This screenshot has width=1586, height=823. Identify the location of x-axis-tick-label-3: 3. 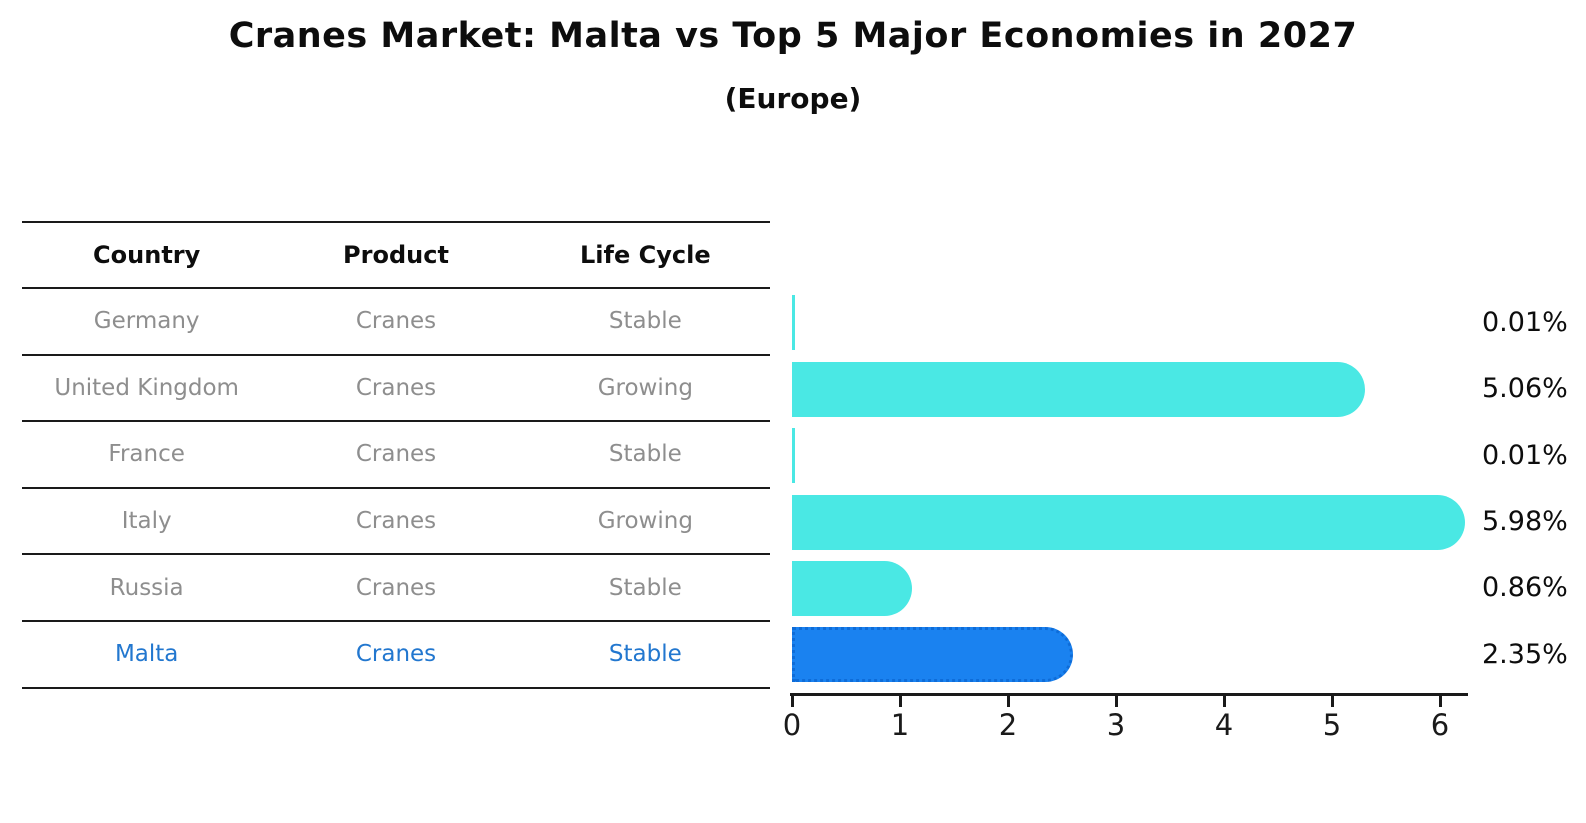
(1116, 725).